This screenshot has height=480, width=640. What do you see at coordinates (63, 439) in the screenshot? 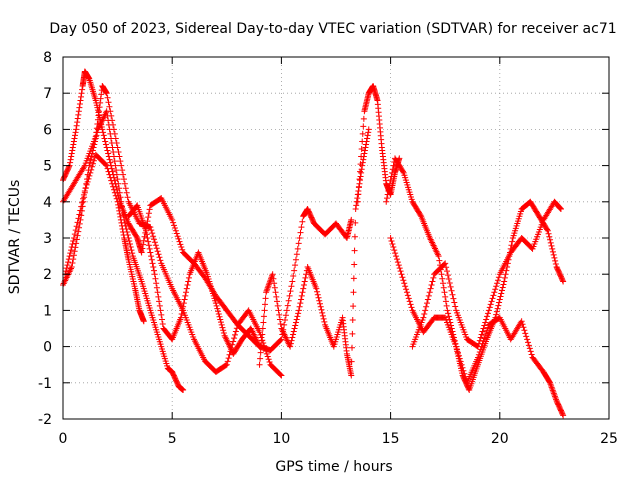
I see `x-tick-label-0: 0` at bounding box center [63, 439].